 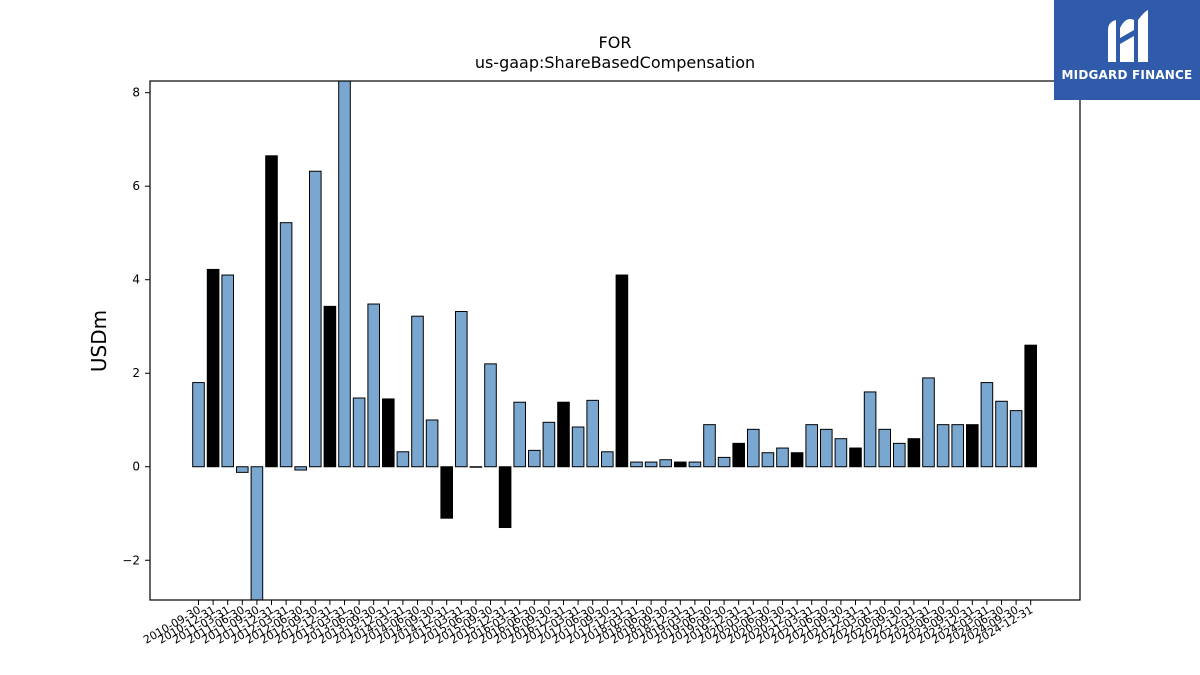 What do you see at coordinates (136, 280) in the screenshot?
I see `y-tick-label: 4` at bounding box center [136, 280].